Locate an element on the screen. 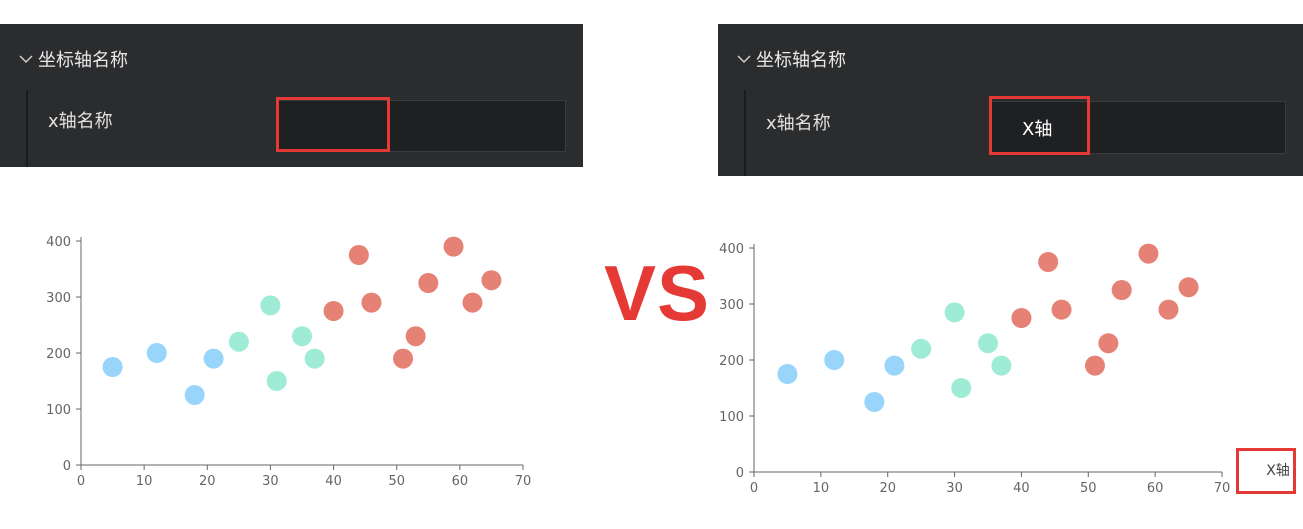 This screenshot has height=529, width=1303. settings-panel-right: 坐标轴名称 x轴名称 X轴 is located at coordinates (1010, 100).